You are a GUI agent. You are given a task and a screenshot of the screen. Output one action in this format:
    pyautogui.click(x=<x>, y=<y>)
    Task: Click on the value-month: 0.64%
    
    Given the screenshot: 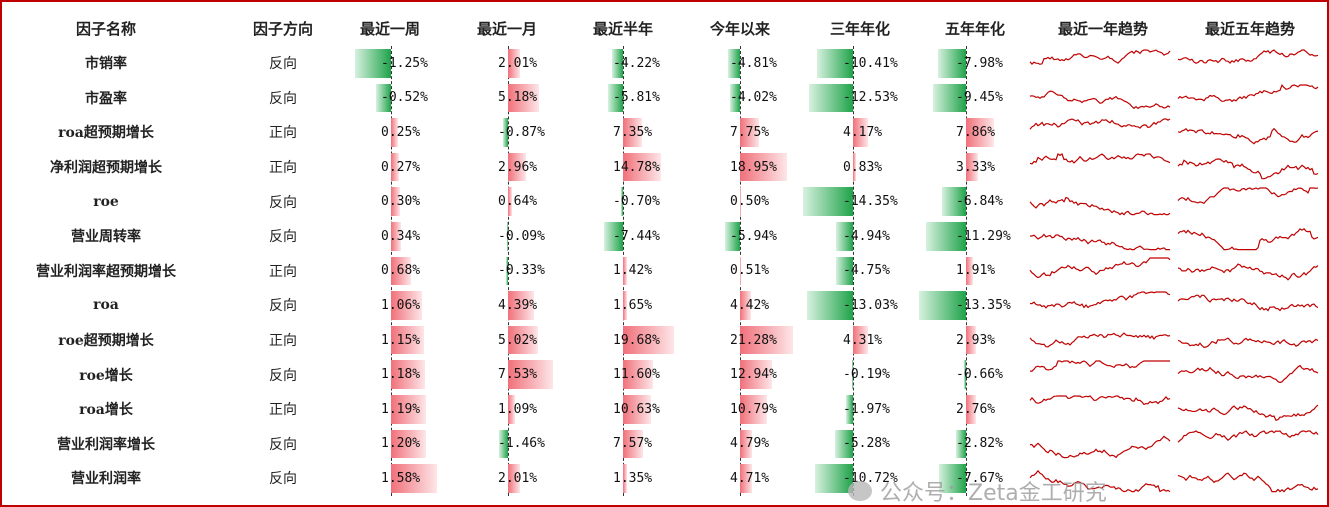 What is the action you would take?
    pyautogui.click(x=518, y=202)
    